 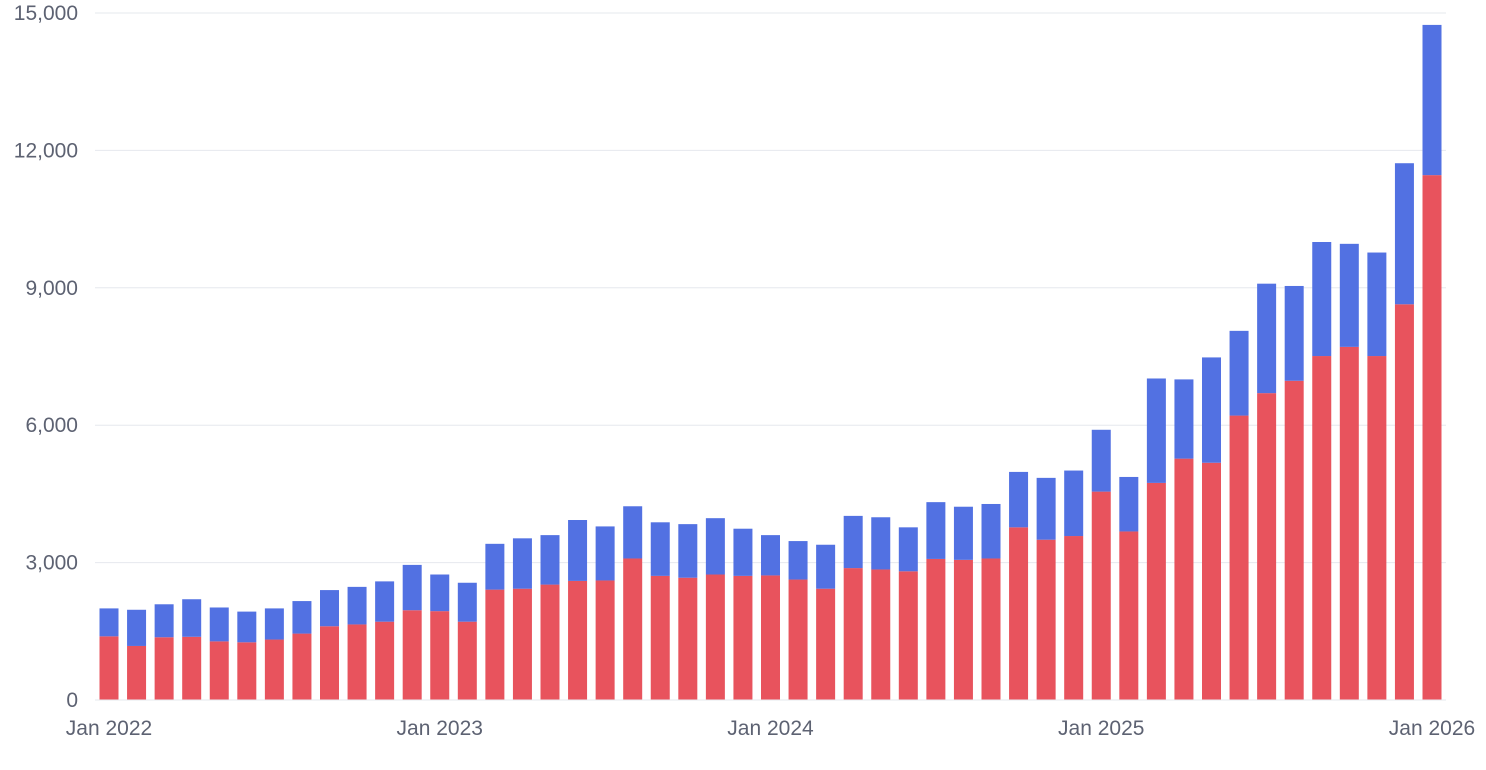 I want to click on x-tick-label: Jan 2023, so click(x=440, y=728).